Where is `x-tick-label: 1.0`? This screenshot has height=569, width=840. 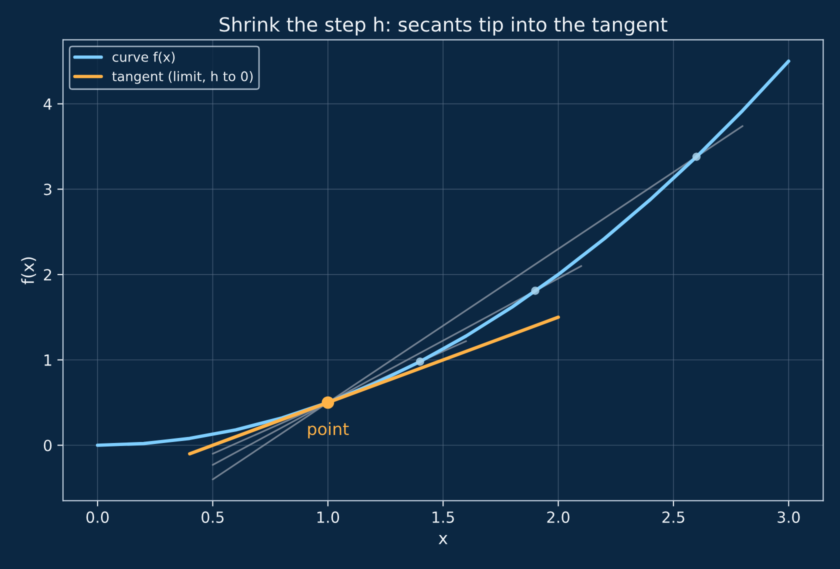 x-tick-label: 1.0 is located at coordinates (328, 517).